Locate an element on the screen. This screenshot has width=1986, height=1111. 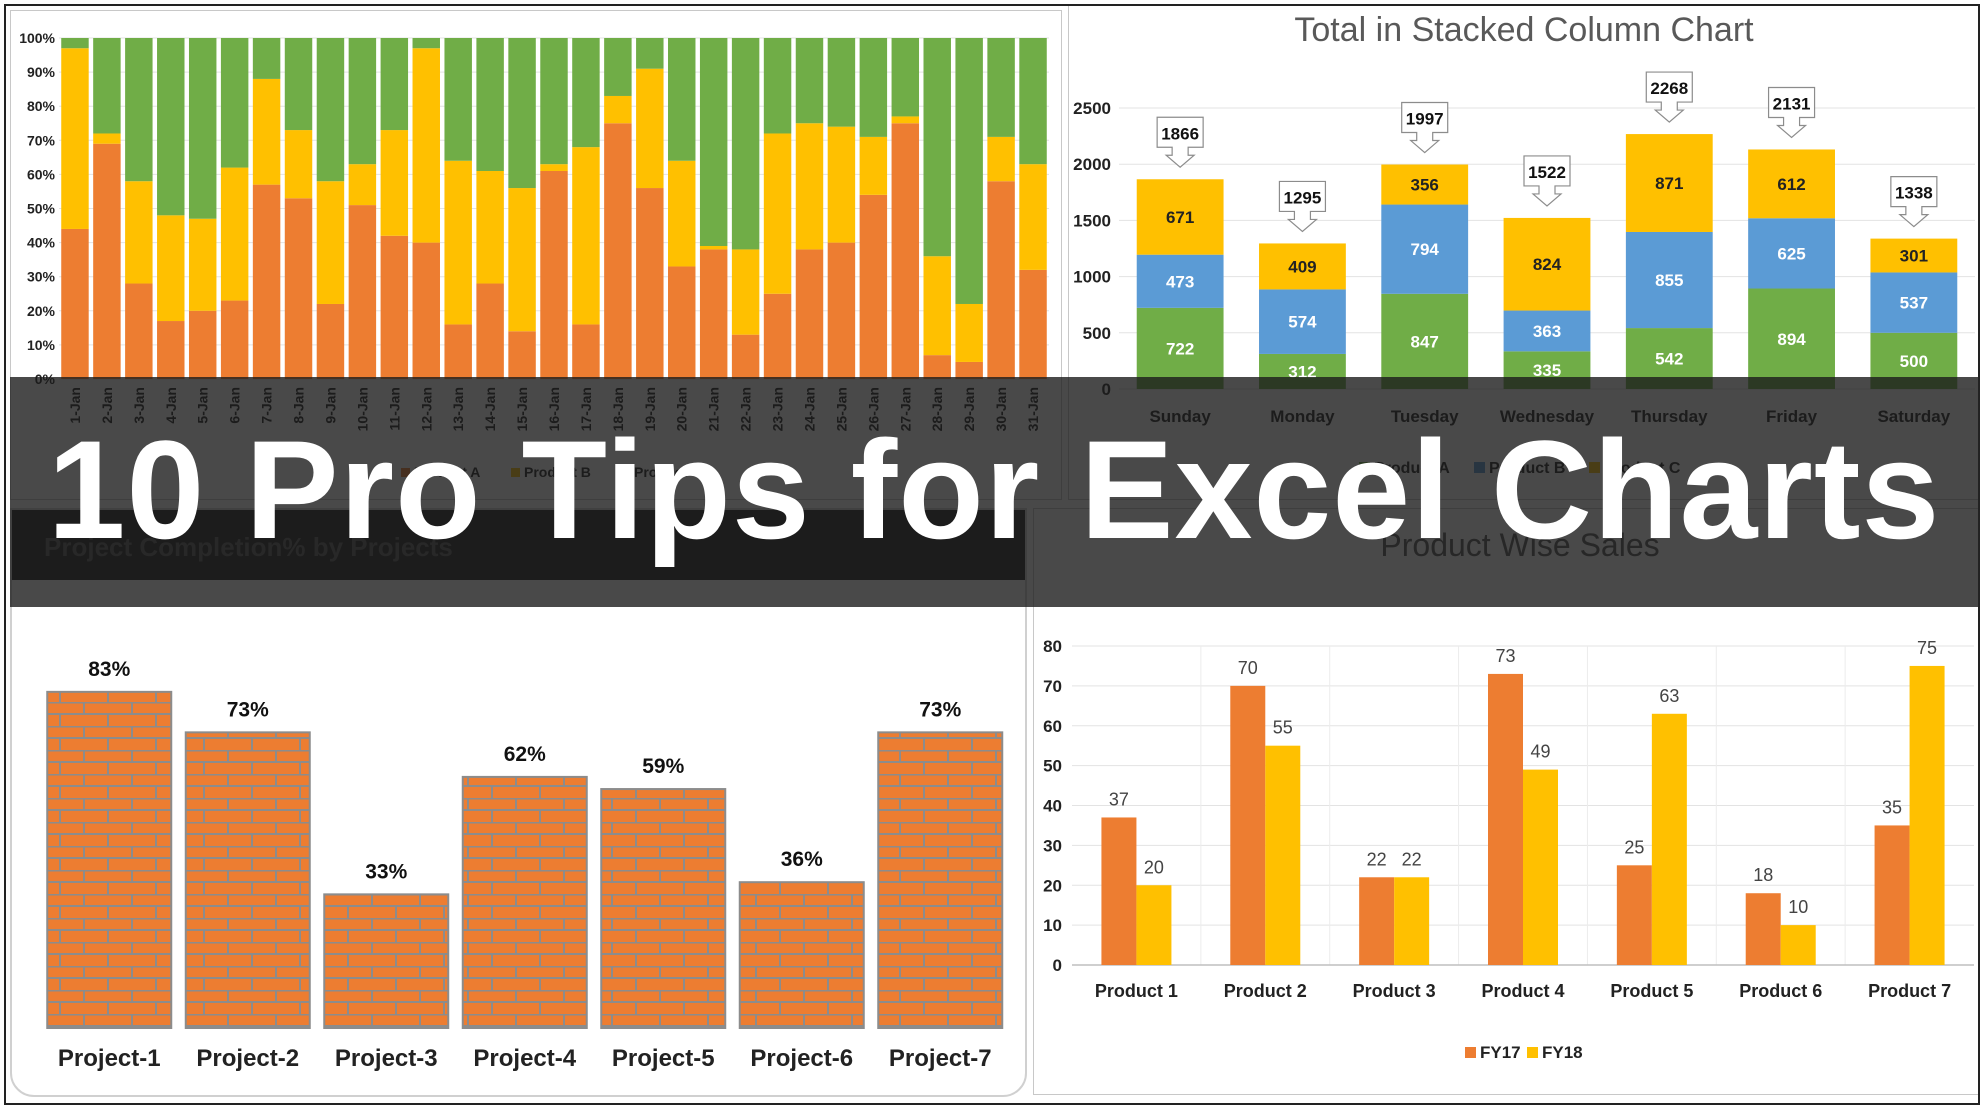
data-label: 824 is located at coordinates (1547, 264).